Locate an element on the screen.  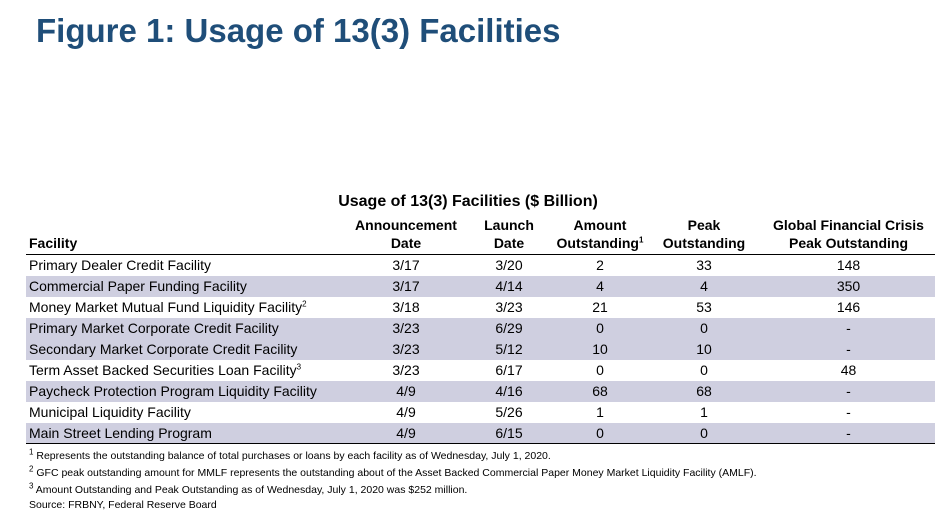
peak-outstanding-cell: 68 is located at coordinates (704, 391).